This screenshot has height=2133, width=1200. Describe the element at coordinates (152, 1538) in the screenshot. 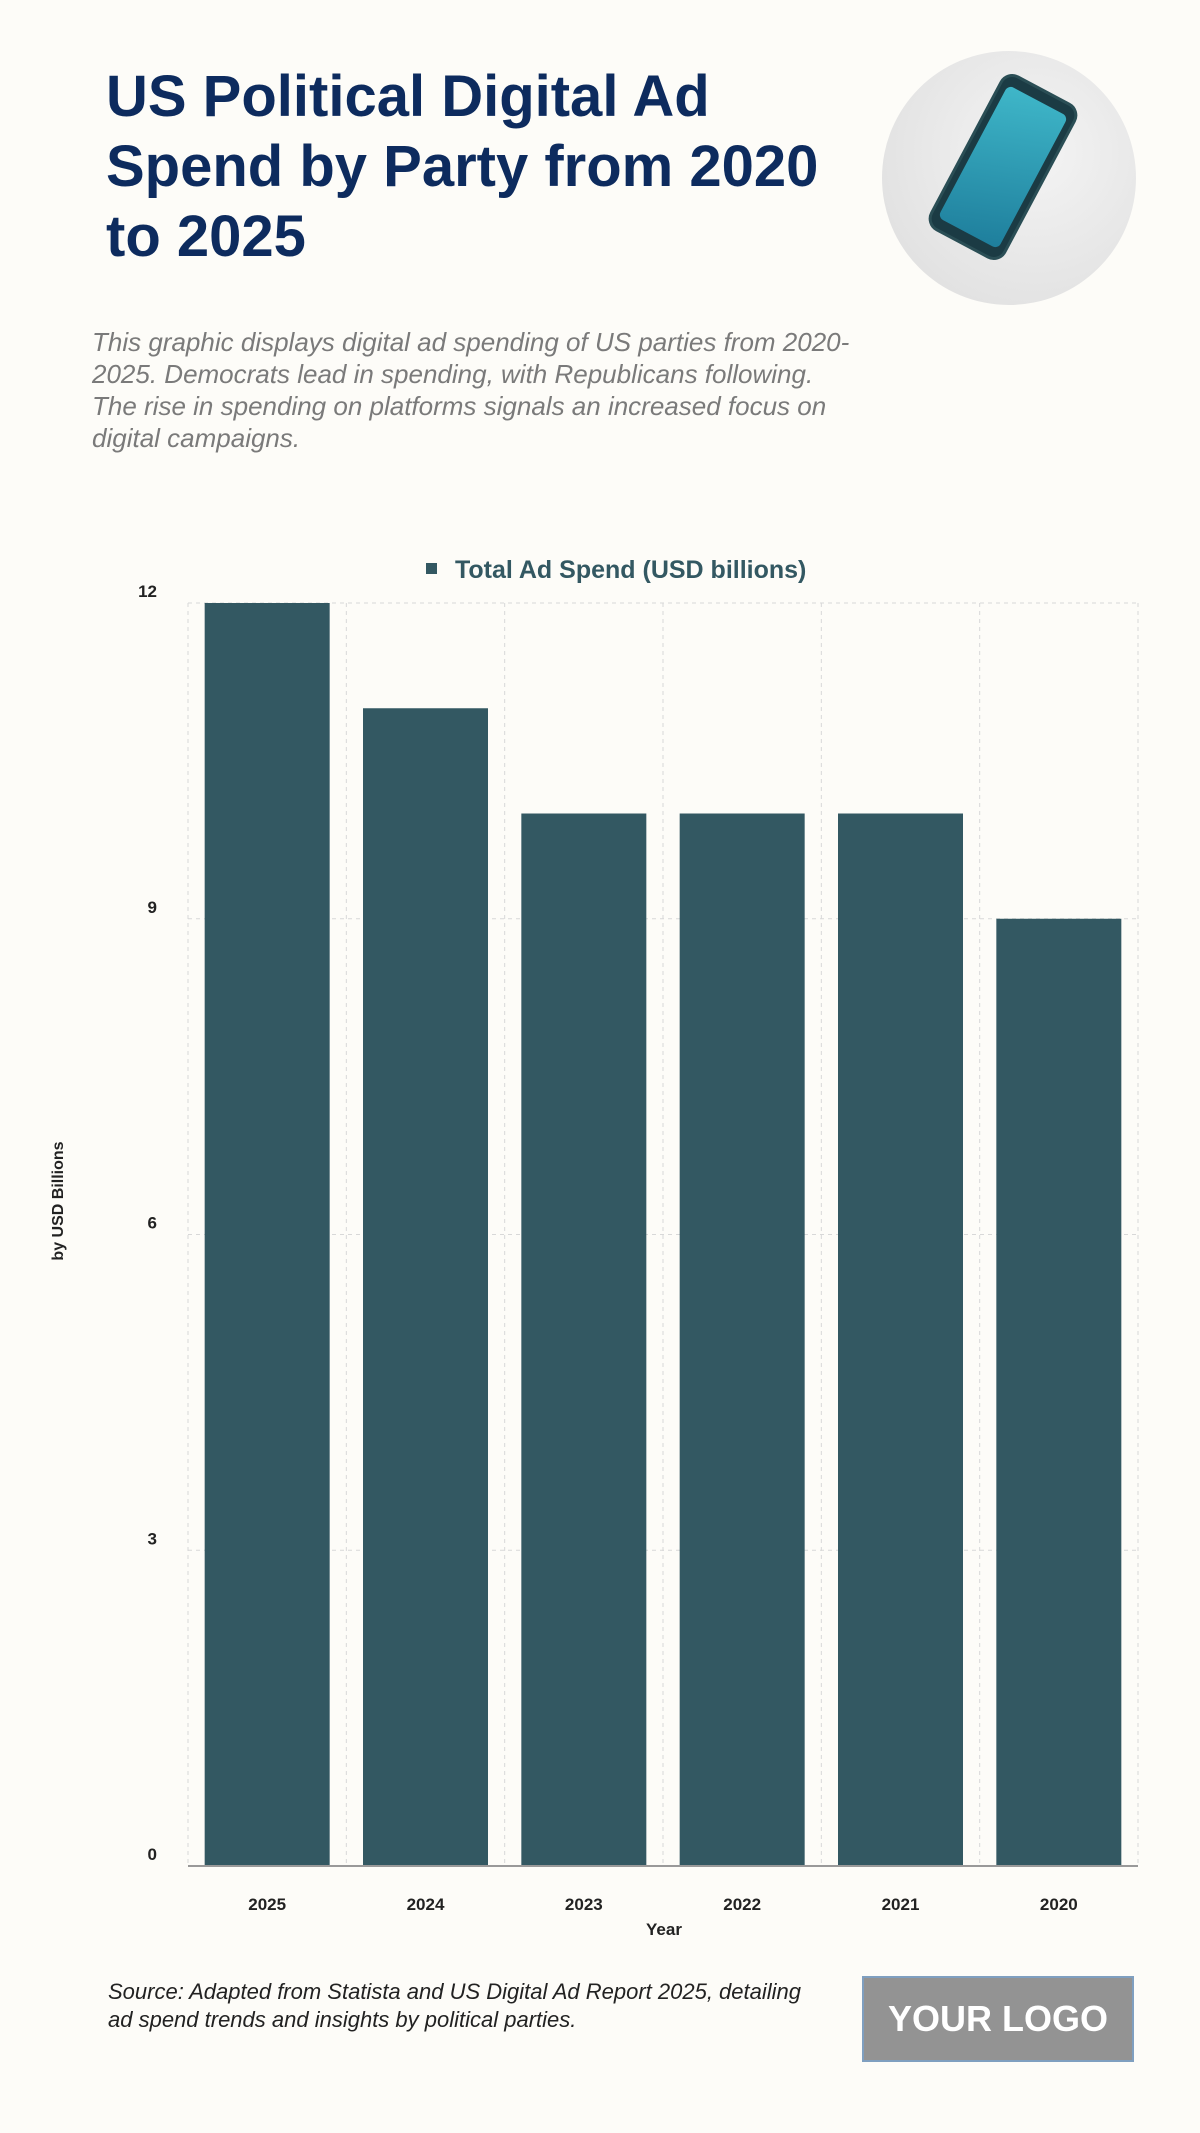

I see `y-tick-label: 3` at that location.